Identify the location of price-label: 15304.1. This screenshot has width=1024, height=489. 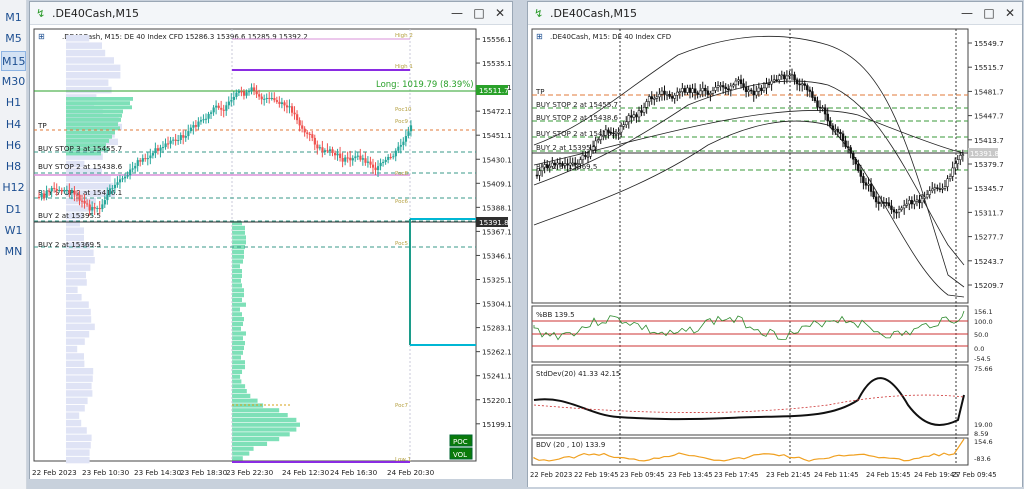
(497, 304).